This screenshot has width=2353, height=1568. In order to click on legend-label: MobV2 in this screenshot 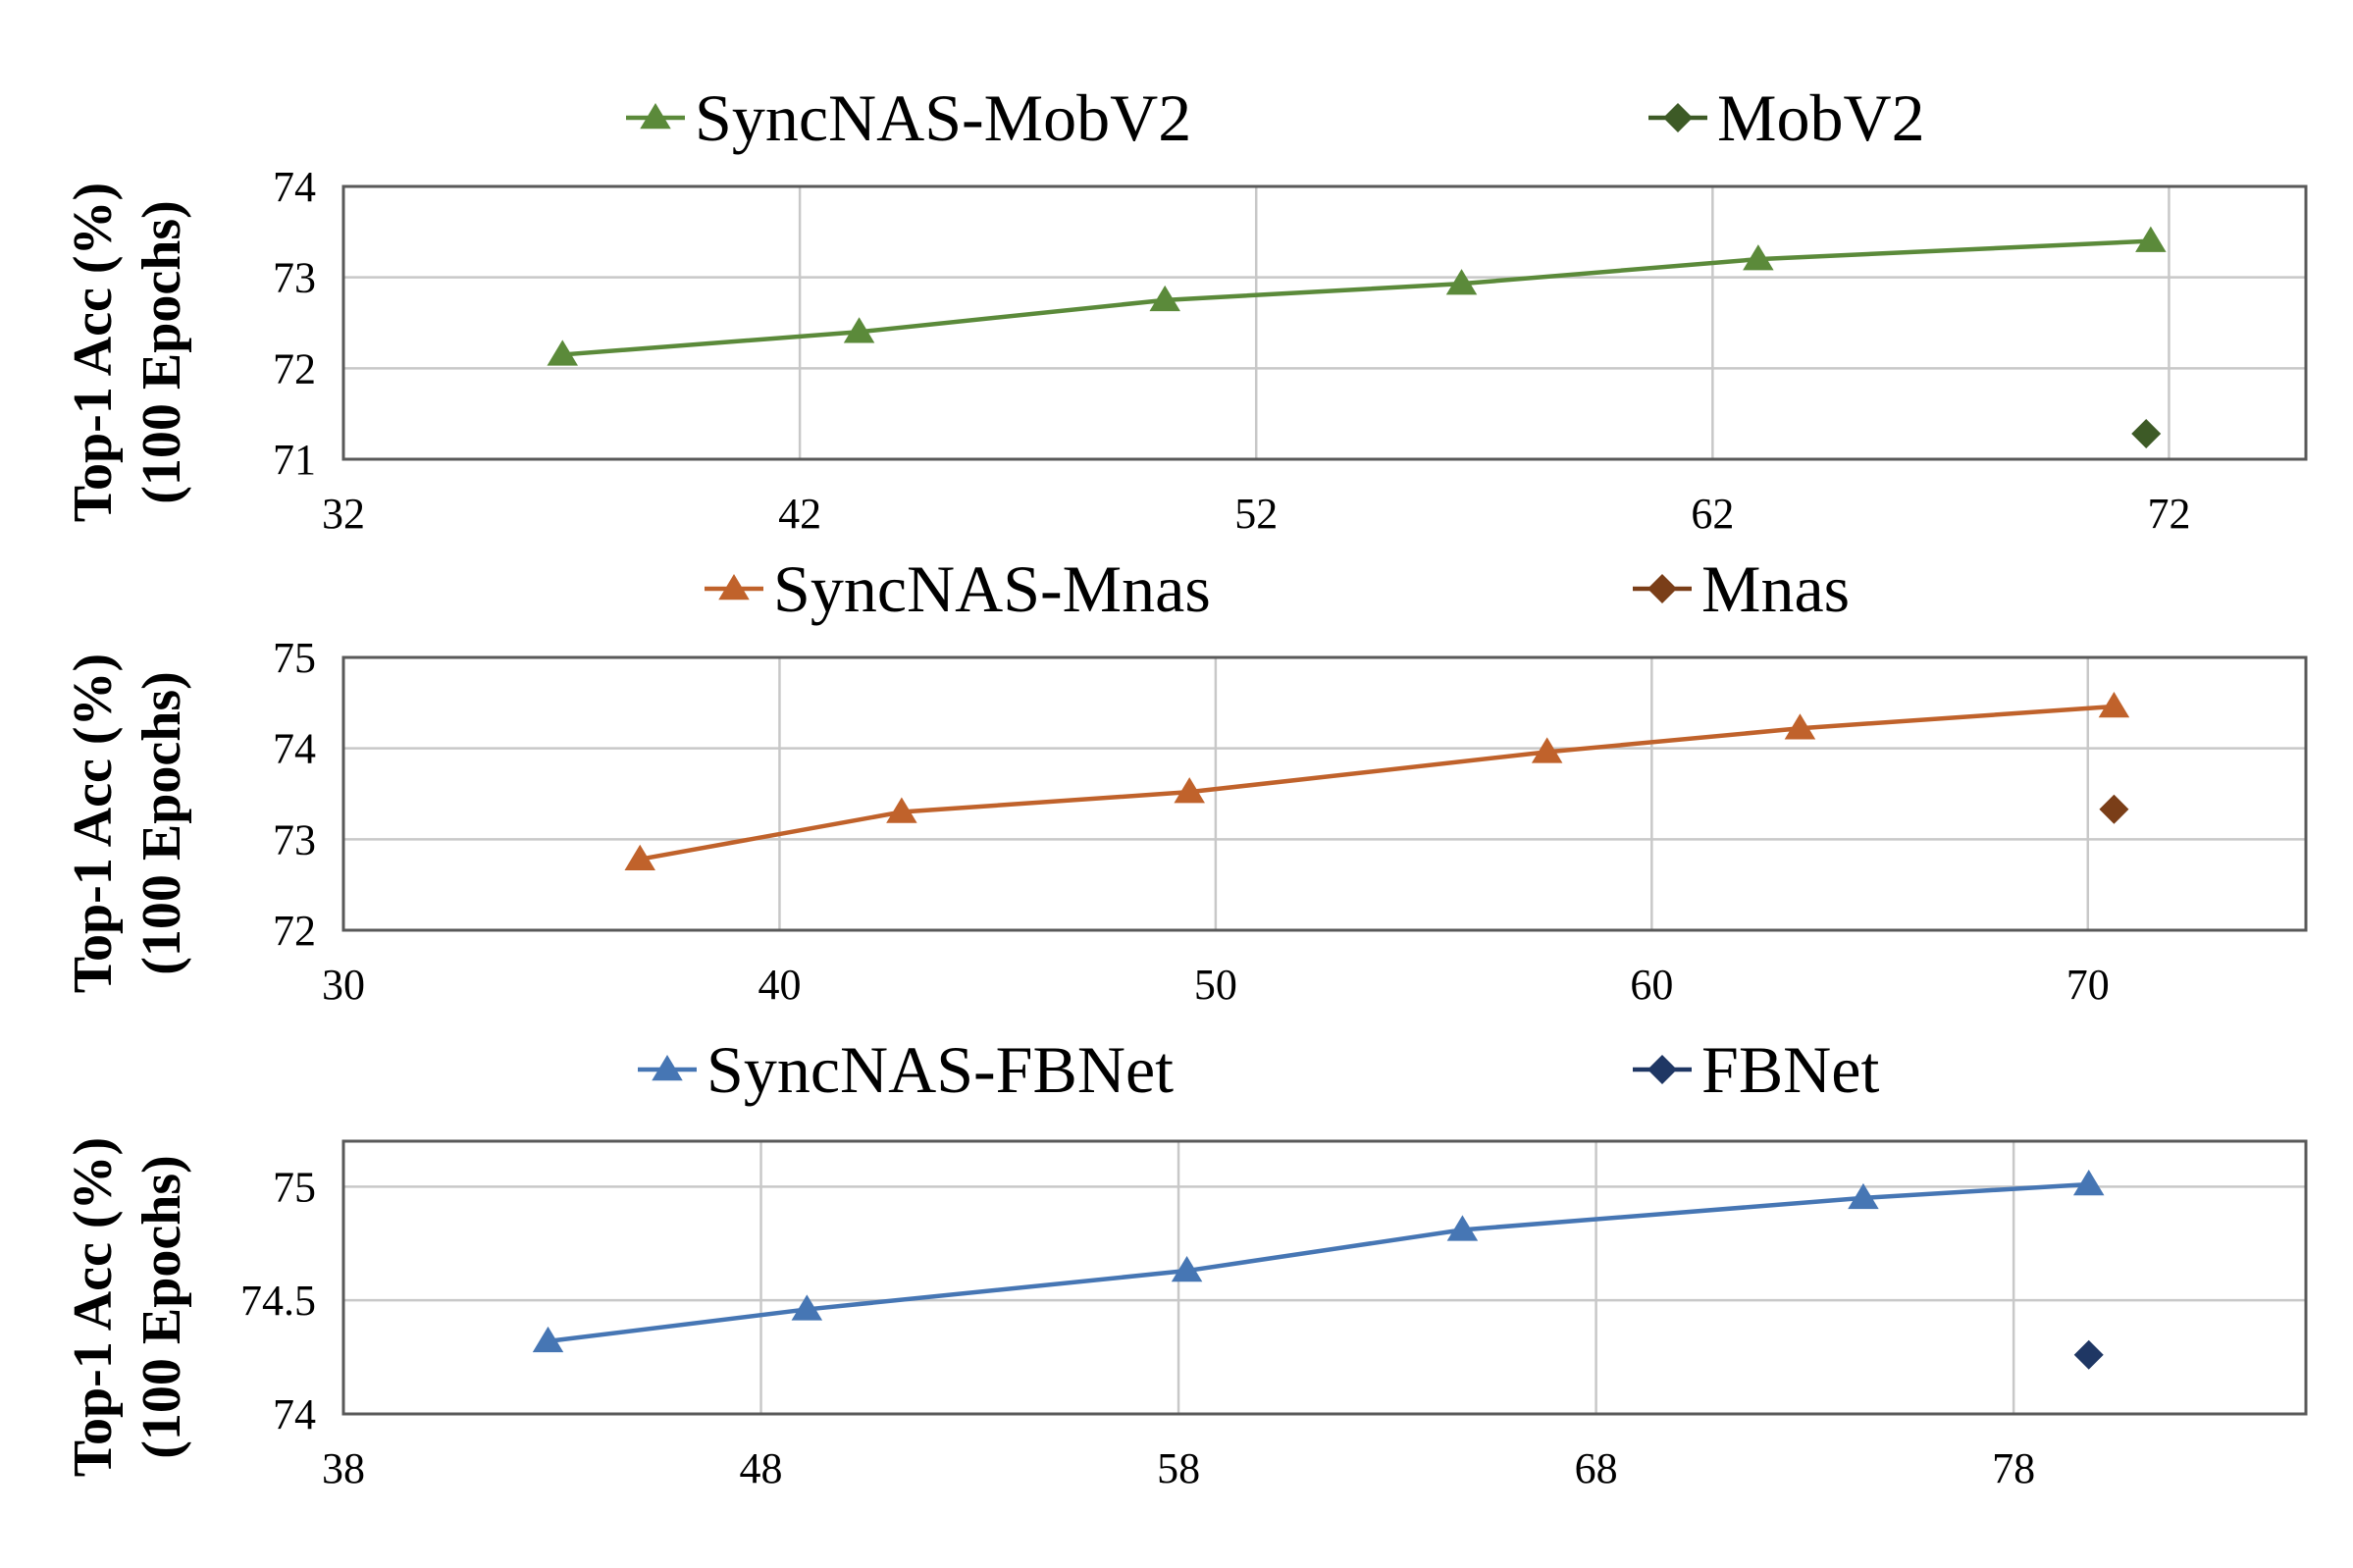, I will do `click(1821, 117)`.